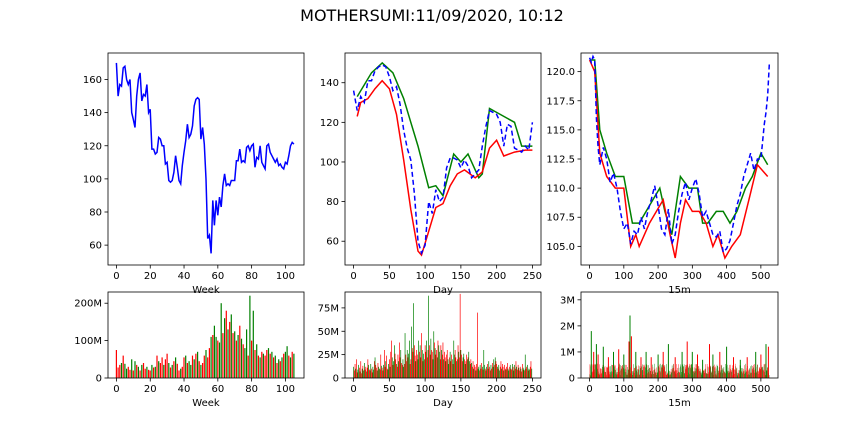 The height and width of the screenshot is (432, 864). Describe the element at coordinates (336, 379) in the screenshot. I see `y-tick-label: 0` at that location.